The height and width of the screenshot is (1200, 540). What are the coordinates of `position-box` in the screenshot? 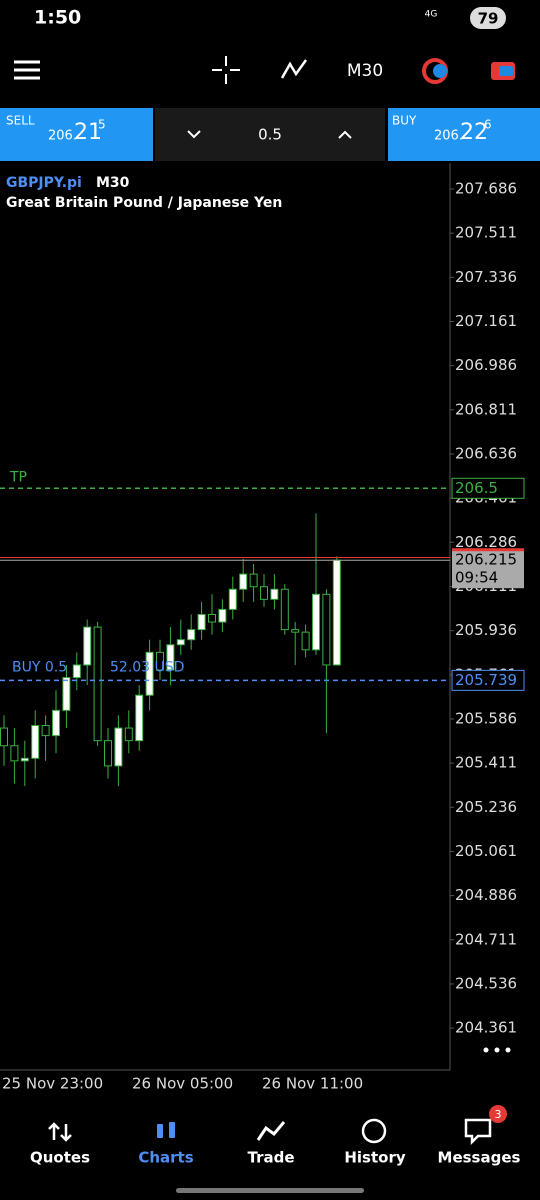 It's located at (488, 680).